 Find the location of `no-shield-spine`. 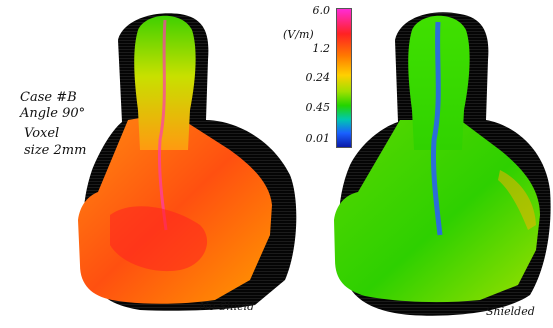

no-shield-spine is located at coordinates (162, 125).